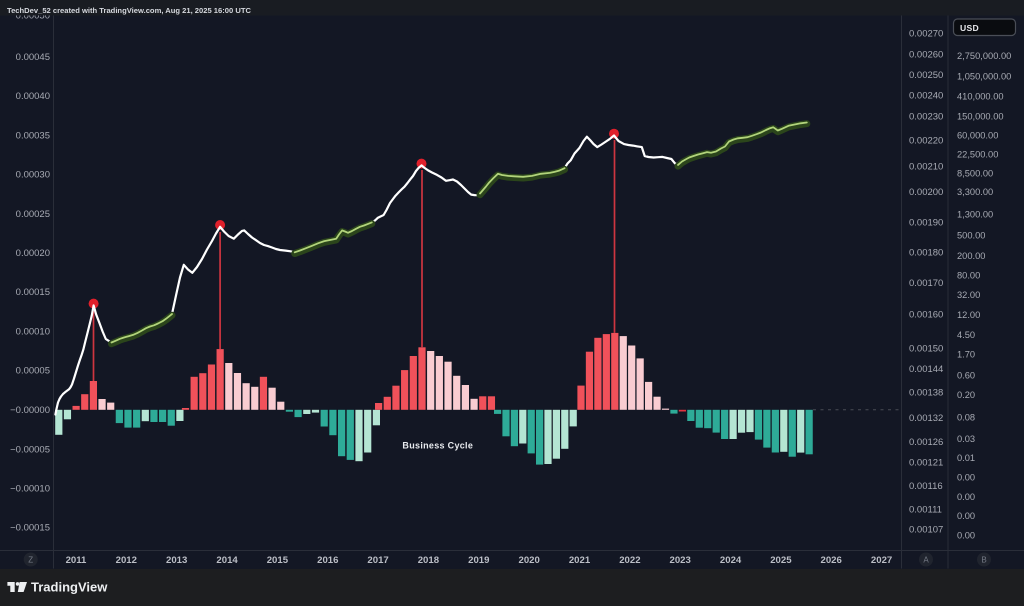  What do you see at coordinates (966, 439) in the screenshot?
I see `svg-text: 0.03` at bounding box center [966, 439].